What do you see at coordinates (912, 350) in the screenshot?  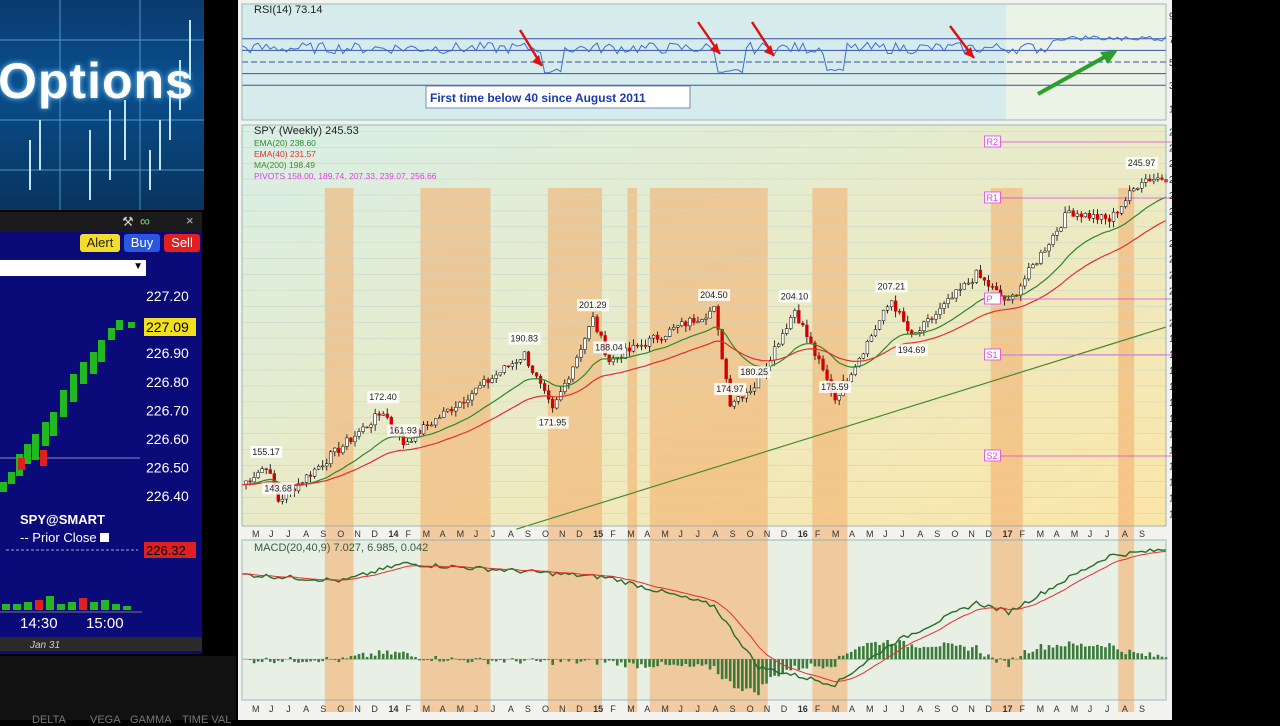 I see `price-label: 194.69` at bounding box center [912, 350].